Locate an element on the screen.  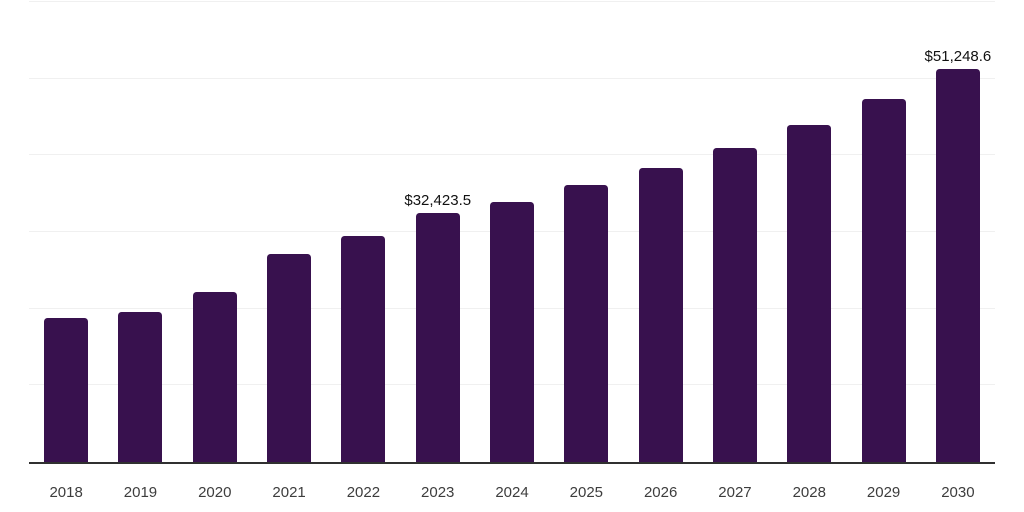
bar-group-2029 is located at coordinates (883, 232).